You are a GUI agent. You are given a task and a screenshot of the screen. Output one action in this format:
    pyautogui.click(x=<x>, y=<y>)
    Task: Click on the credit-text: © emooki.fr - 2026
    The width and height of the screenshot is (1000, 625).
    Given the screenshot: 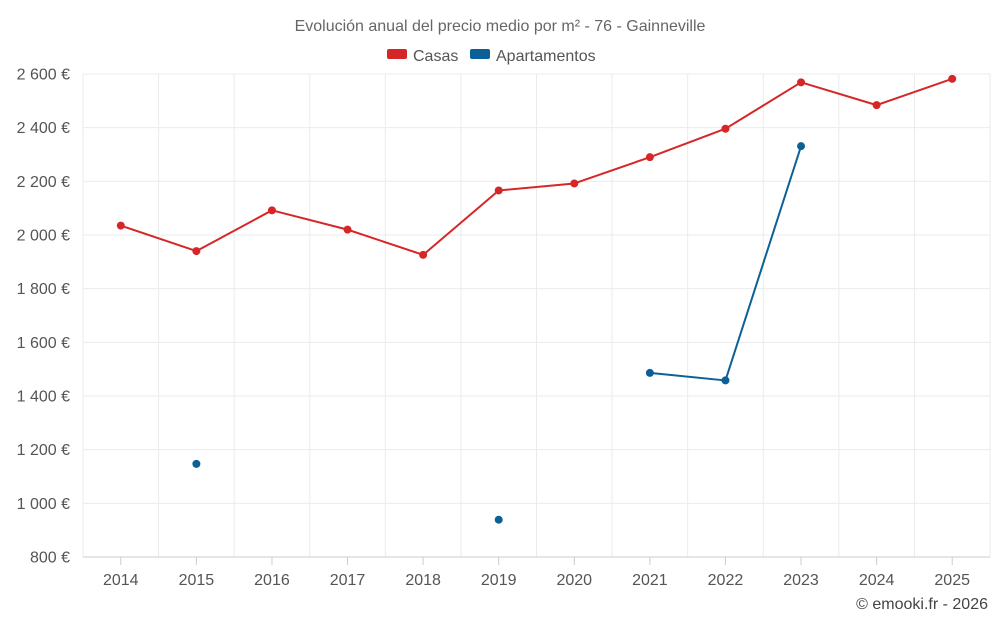 What is the action you would take?
    pyautogui.click(x=922, y=604)
    